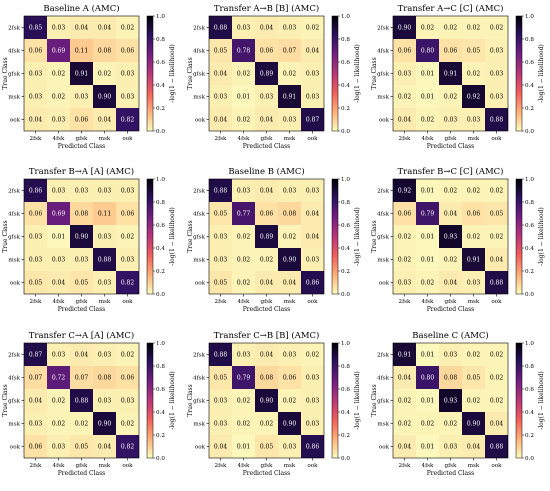 The height and width of the screenshot is (491, 550). I want to click on colorbar-tick-label: 0.4, so click(160, 86).